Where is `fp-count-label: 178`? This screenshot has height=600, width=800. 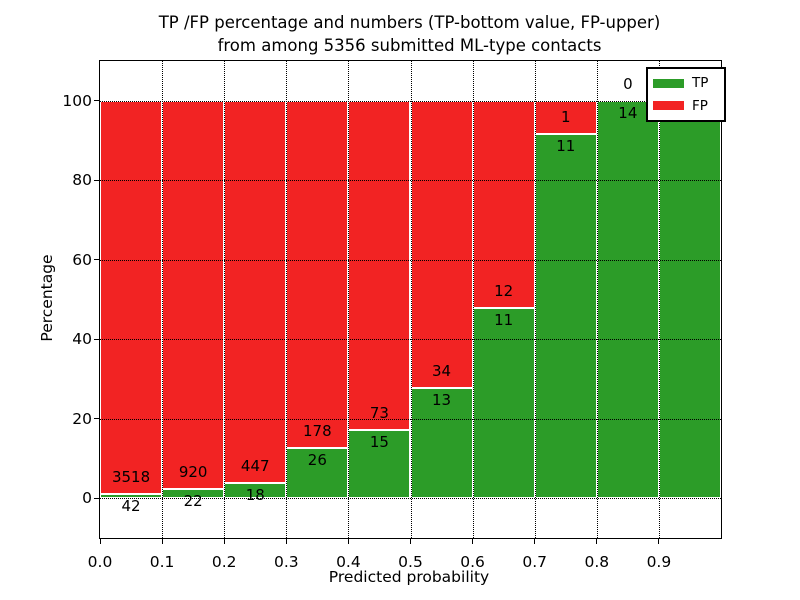
fp-count-label: 178 is located at coordinates (317, 430).